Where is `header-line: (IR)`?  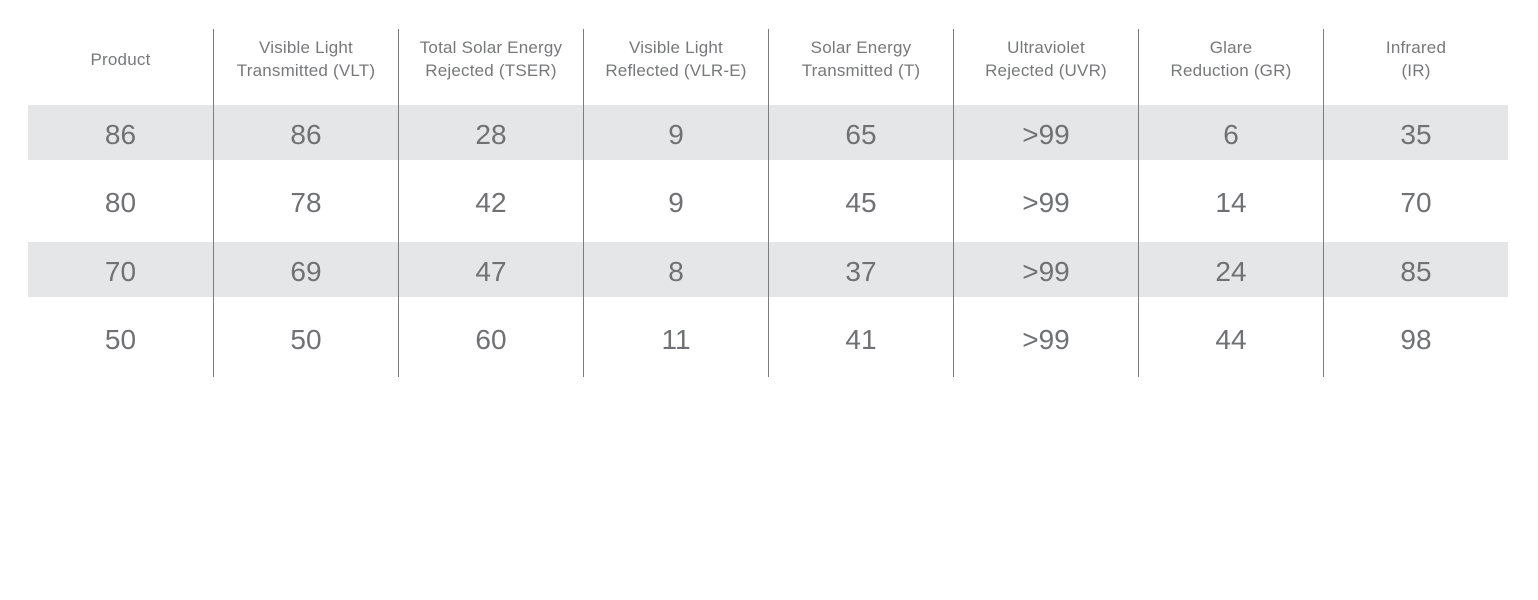 header-line: (IR) is located at coordinates (1416, 70).